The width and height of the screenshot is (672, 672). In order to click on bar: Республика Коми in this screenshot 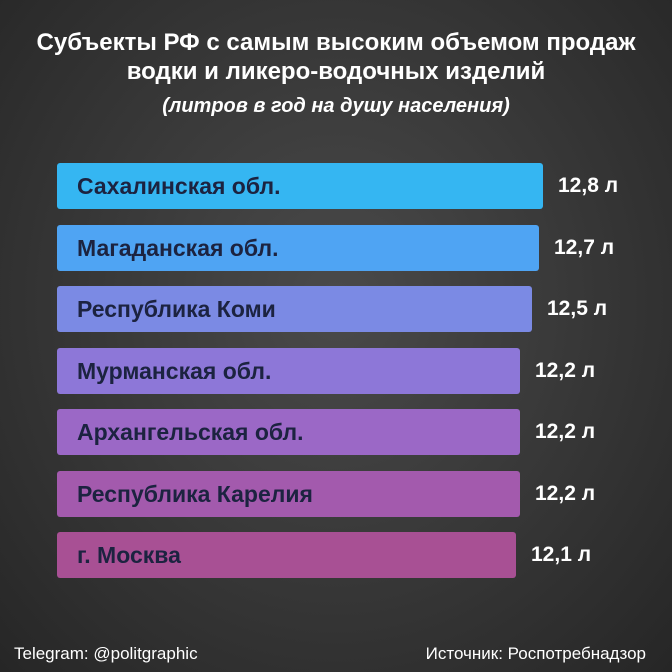, I will do `click(294, 309)`.